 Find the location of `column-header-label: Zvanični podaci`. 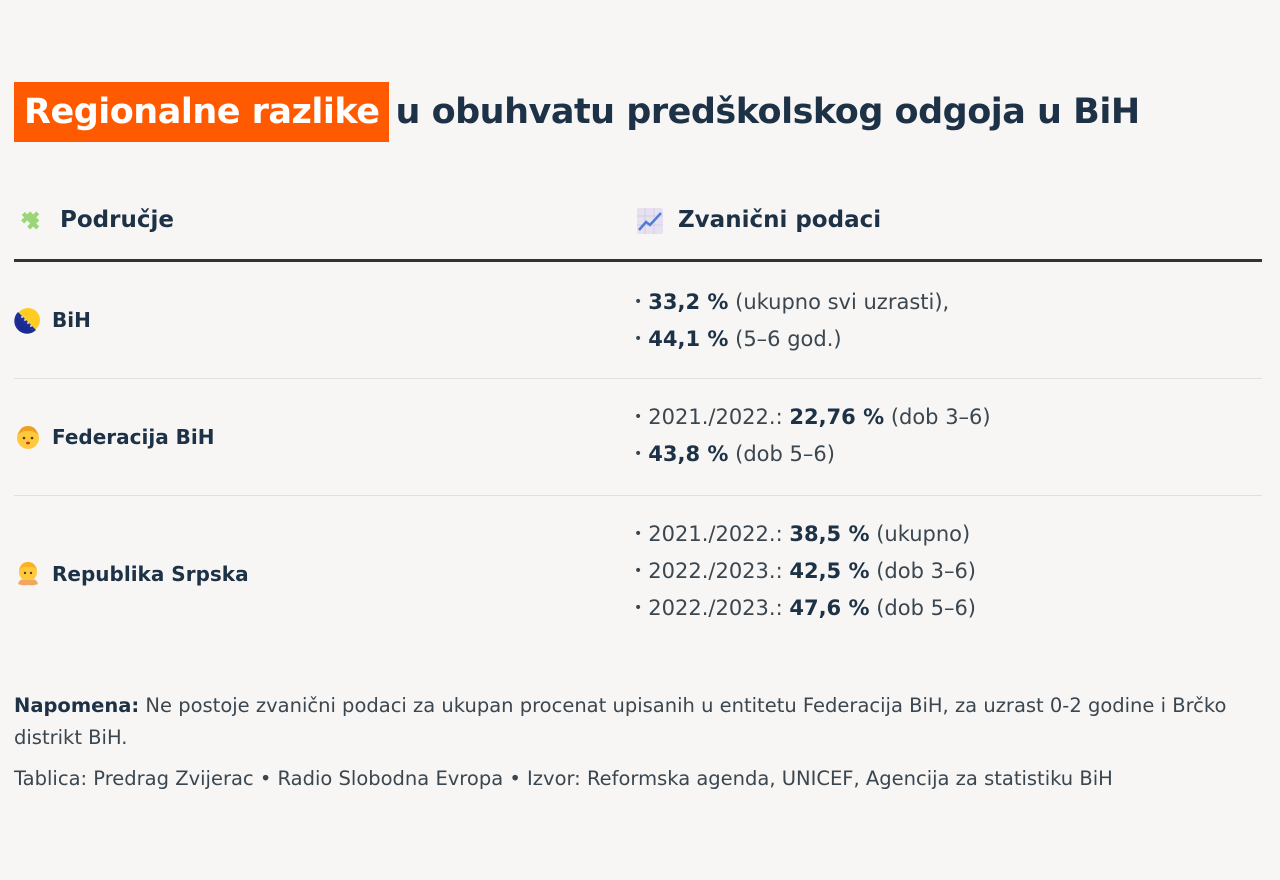

column-header-label: Zvanični podaci is located at coordinates (780, 220).